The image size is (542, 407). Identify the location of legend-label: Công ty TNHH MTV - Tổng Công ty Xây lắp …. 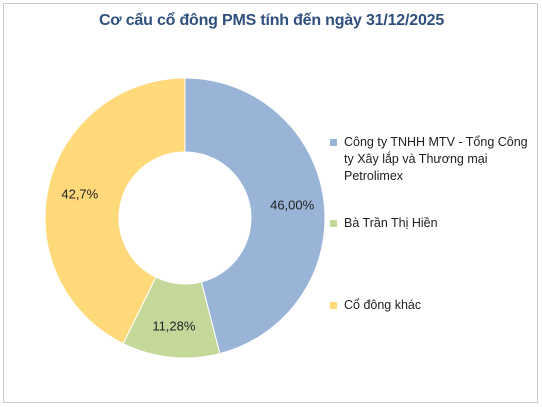
(436, 159).